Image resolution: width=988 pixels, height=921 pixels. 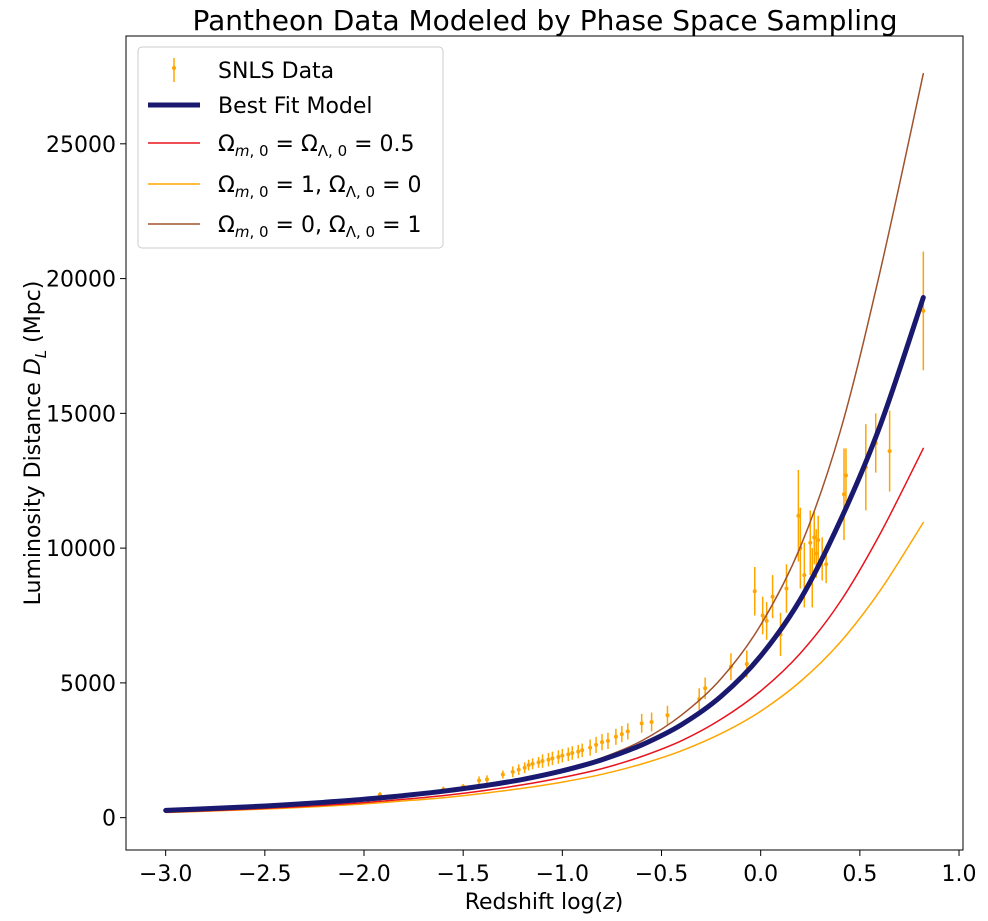 I want to click on x-tick-label: −1.0, so click(x=562, y=874).